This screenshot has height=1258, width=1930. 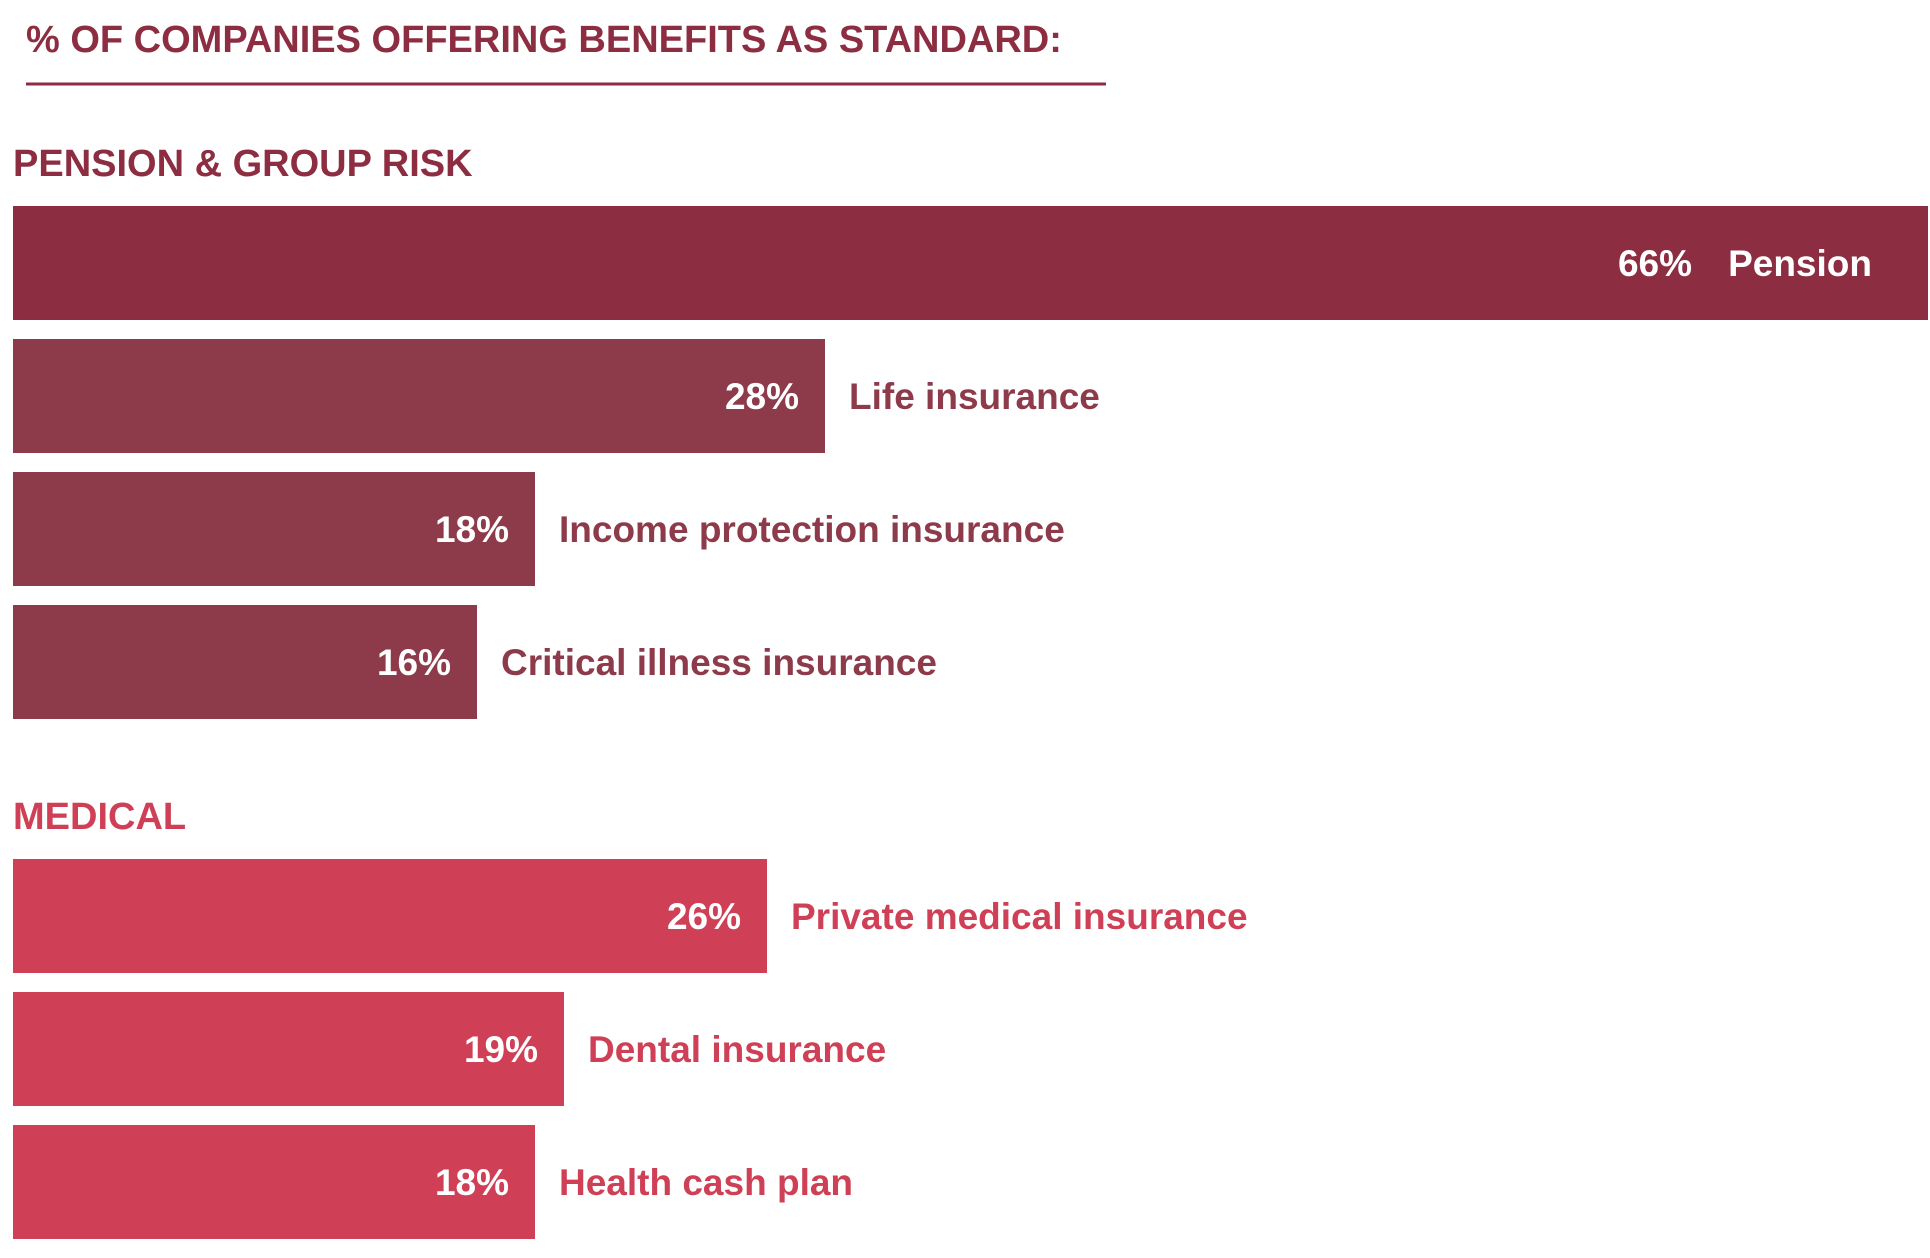 What do you see at coordinates (706, 1182) in the screenshot?
I see `category-label: Health cash plan` at bounding box center [706, 1182].